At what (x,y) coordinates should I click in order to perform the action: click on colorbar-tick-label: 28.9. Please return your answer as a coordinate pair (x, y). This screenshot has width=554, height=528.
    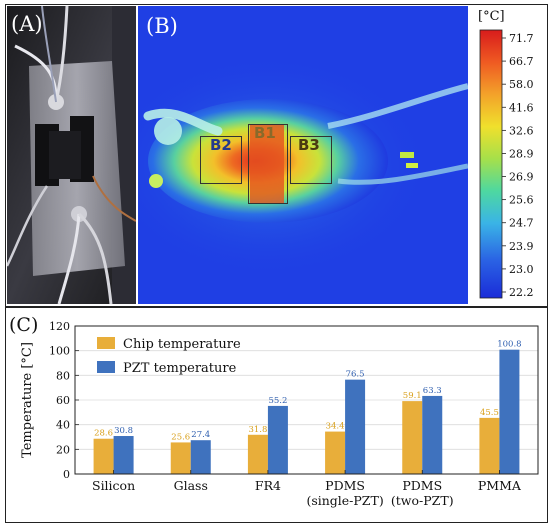
    Looking at the image, I should click on (521, 153).